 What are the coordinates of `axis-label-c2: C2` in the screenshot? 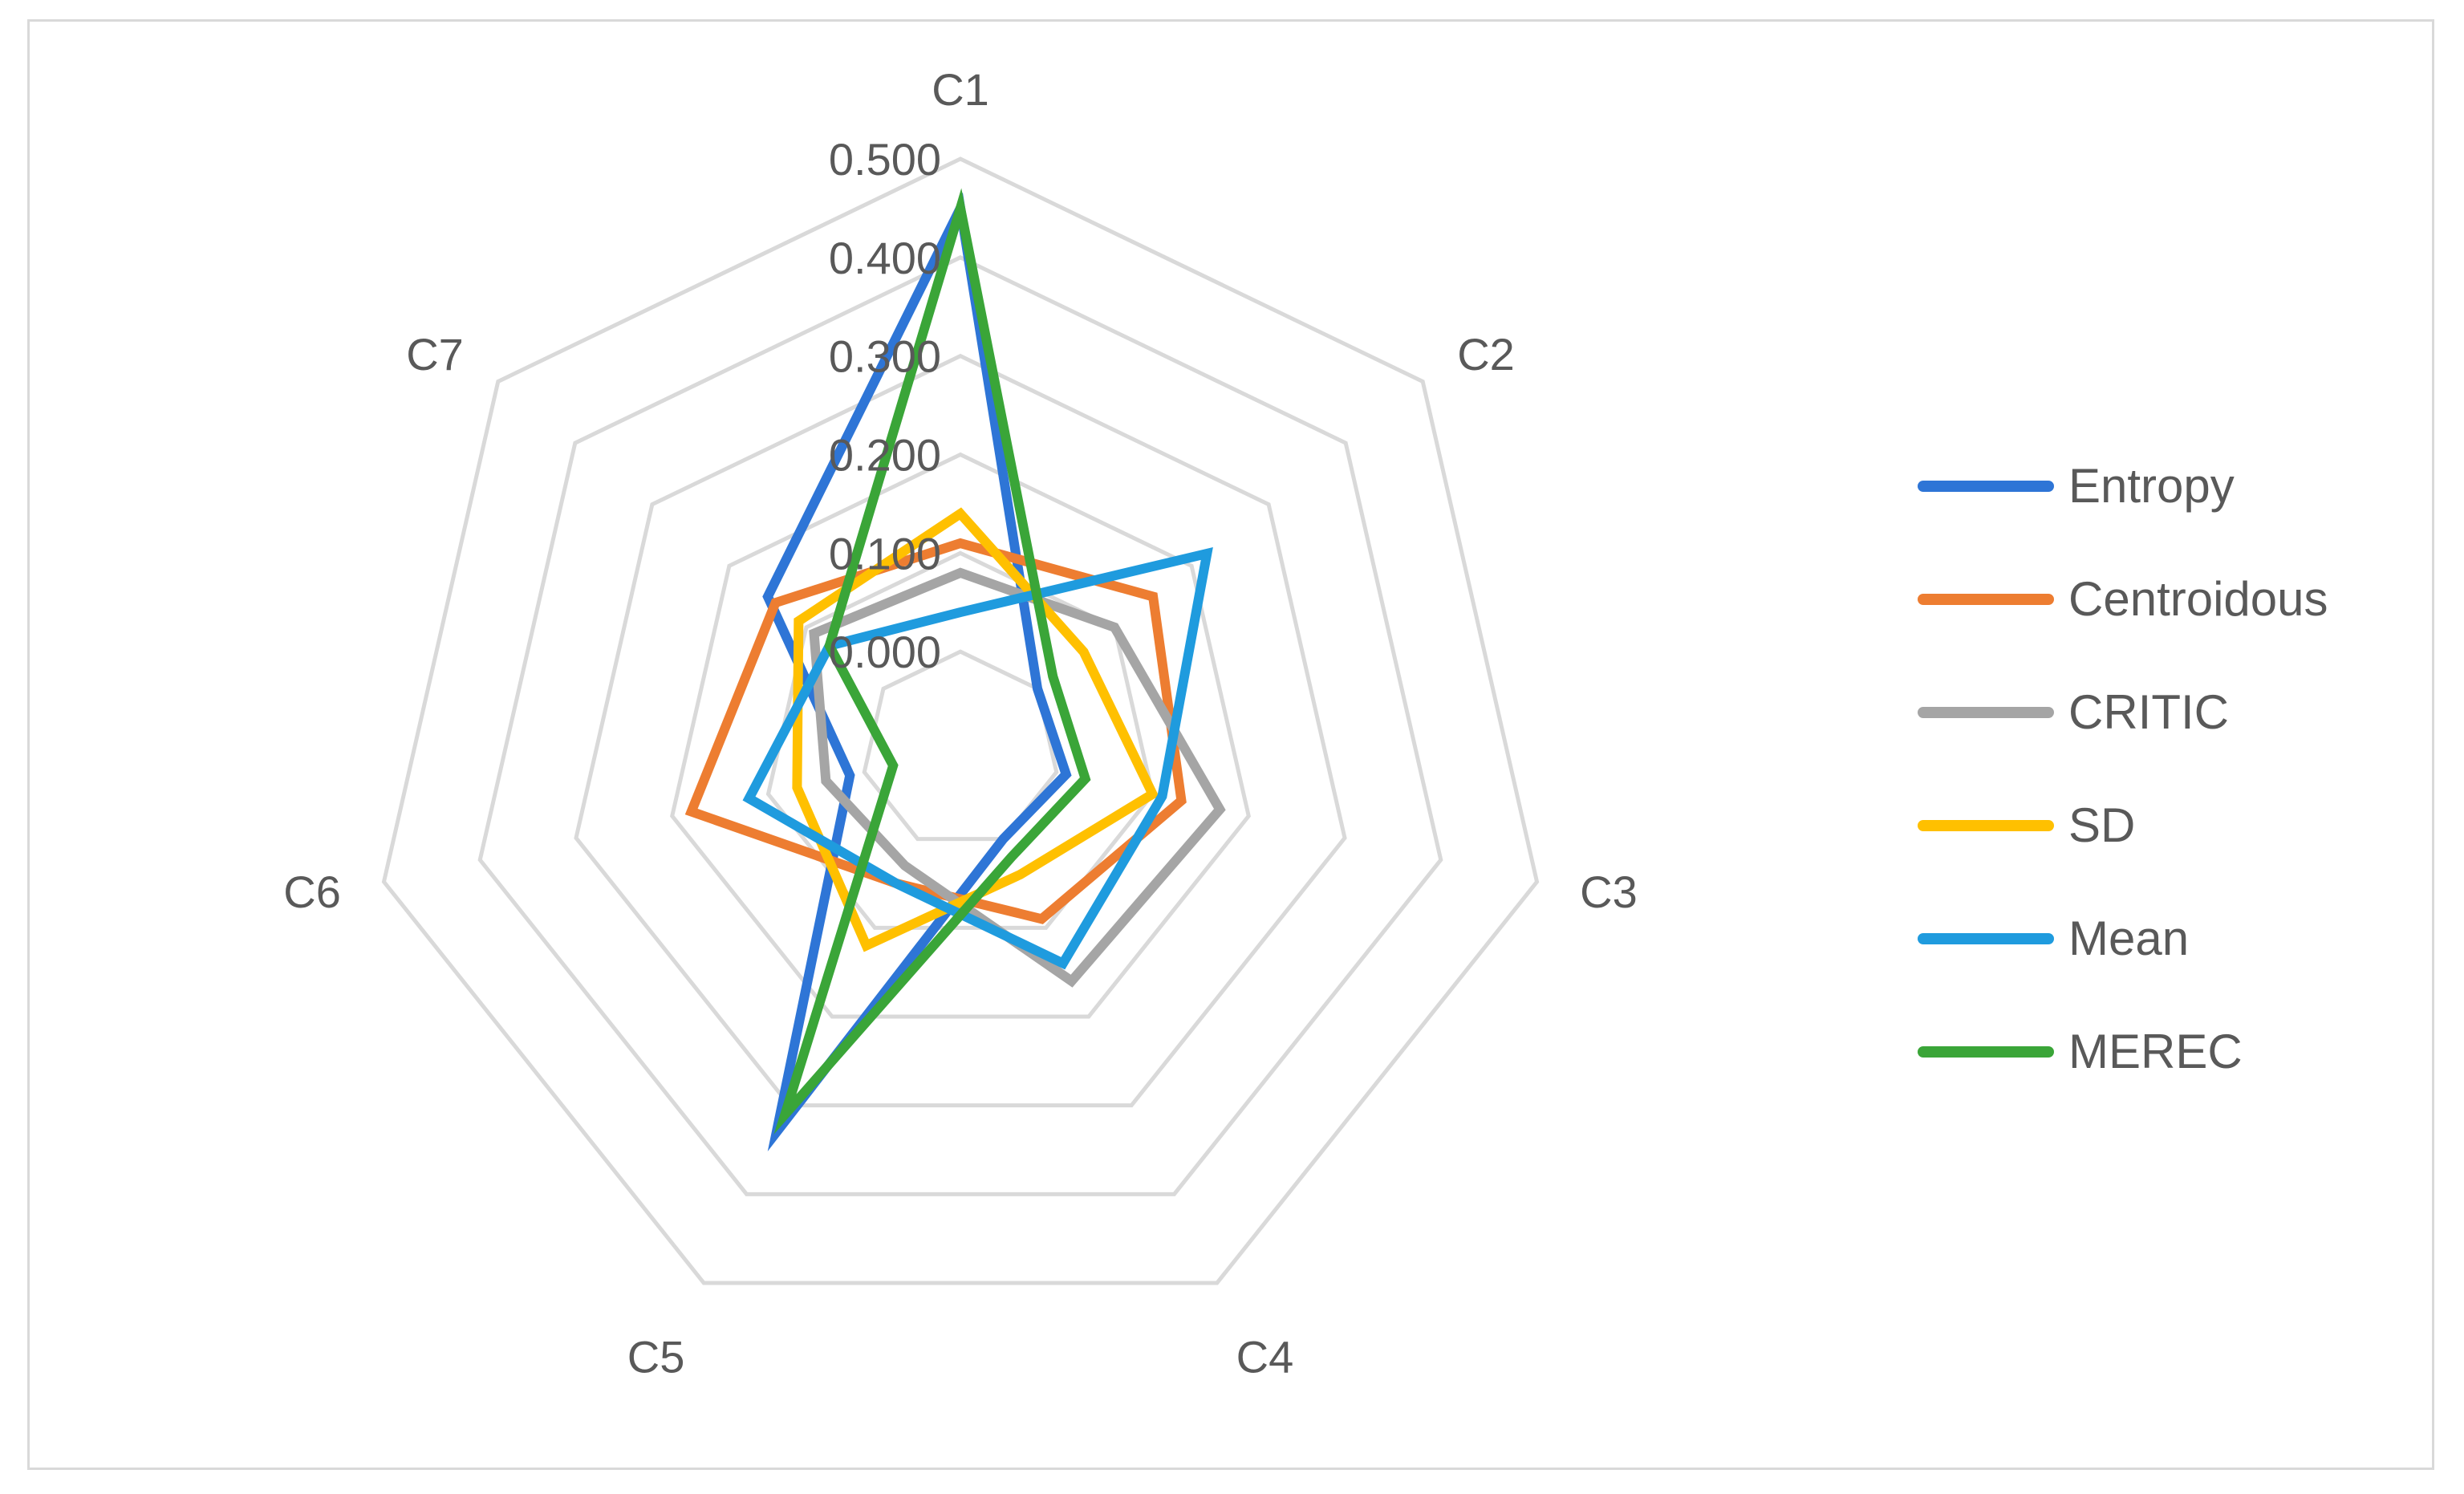 It's located at (1486, 354).